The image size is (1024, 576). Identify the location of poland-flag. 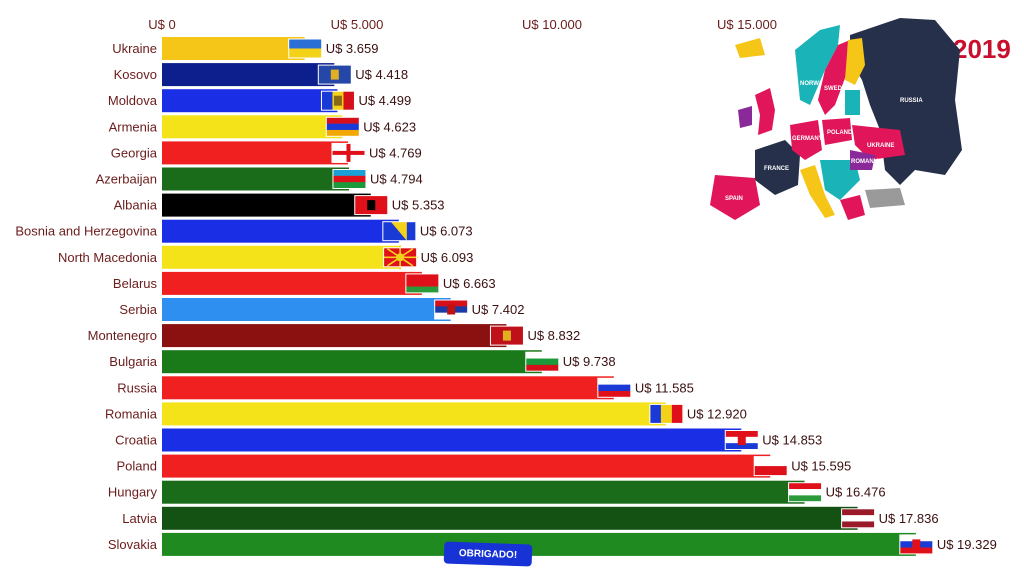
(770, 466).